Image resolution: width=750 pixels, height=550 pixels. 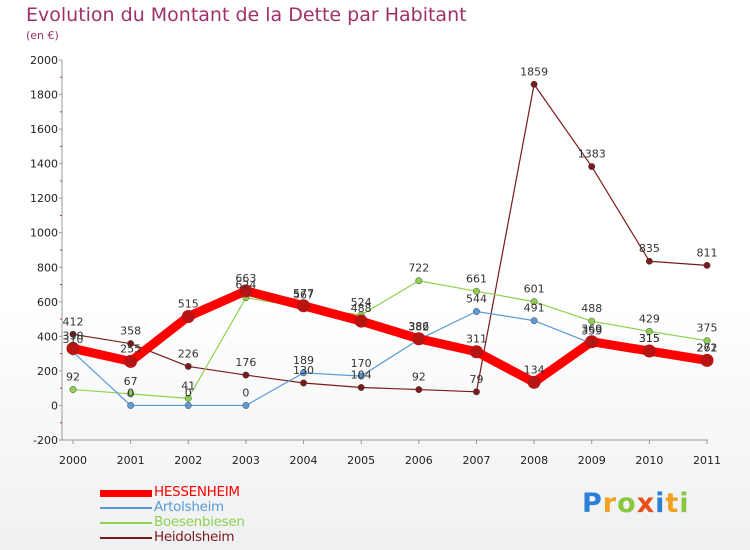 I want to click on x-tick-label: 2006, so click(x=419, y=460).